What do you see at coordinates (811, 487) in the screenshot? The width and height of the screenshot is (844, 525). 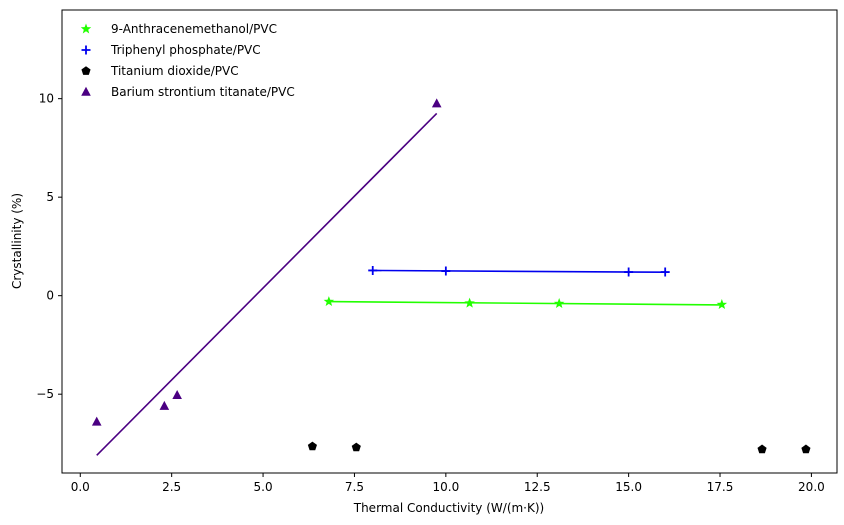 I see `x-tick-label: 20.0` at bounding box center [811, 487].